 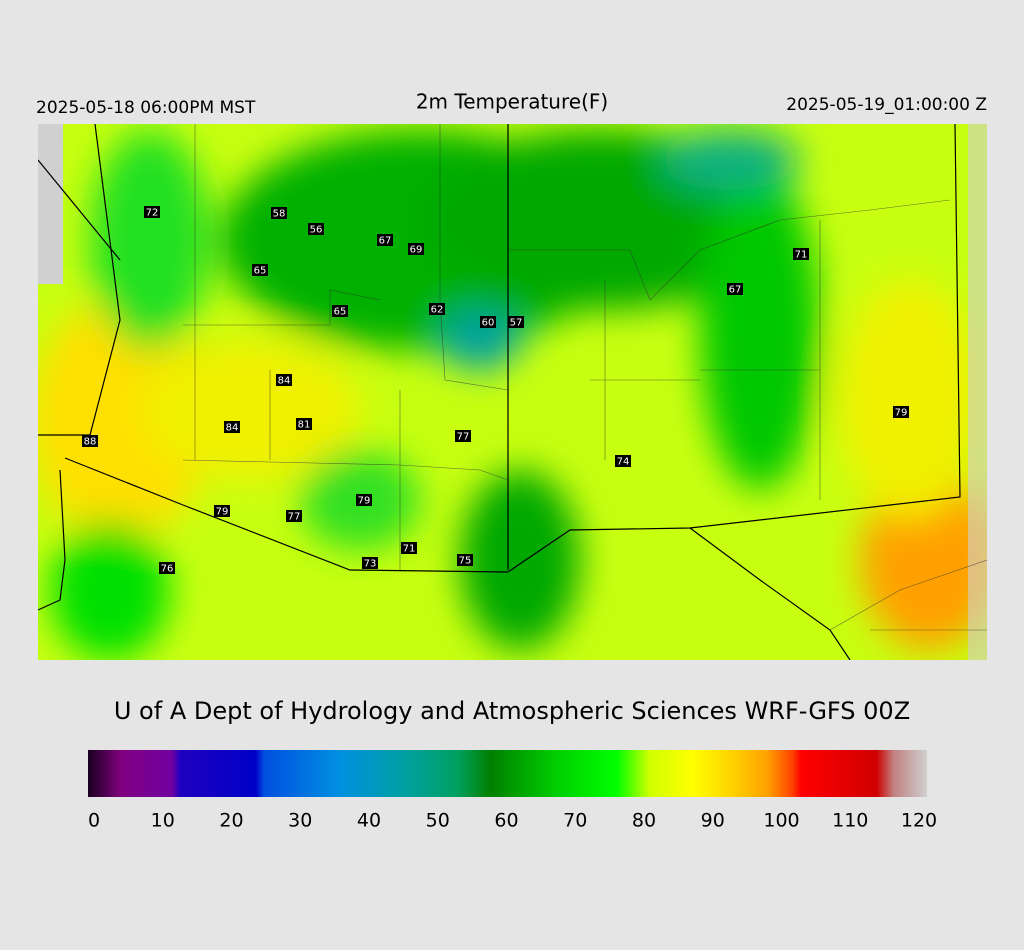 I want to click on station-value: 76, so click(x=167, y=569).